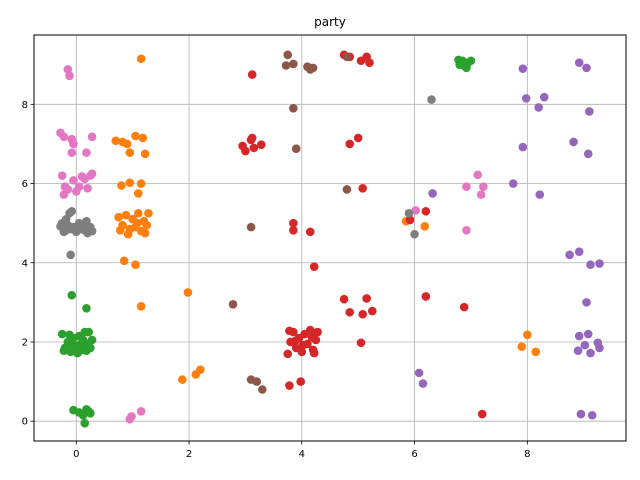 This screenshot has height=480, width=640. I want to click on chart-title: party, so click(330, 22).